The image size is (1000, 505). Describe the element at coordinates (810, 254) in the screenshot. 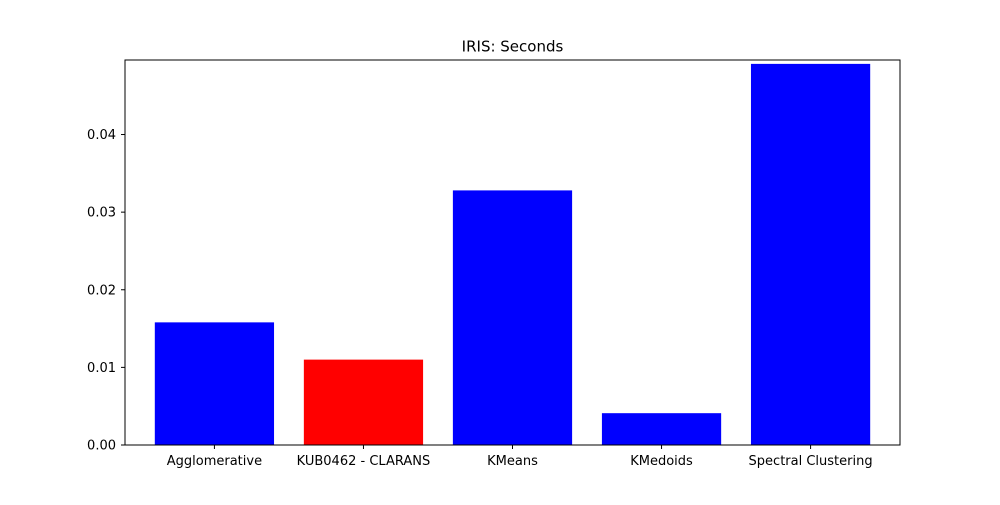

I see `bar-spectral-clustering` at that location.